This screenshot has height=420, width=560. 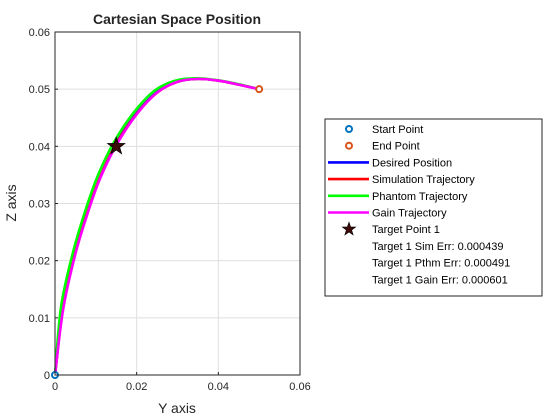 I want to click on y-tick-label: 0.04, so click(x=39, y=147).